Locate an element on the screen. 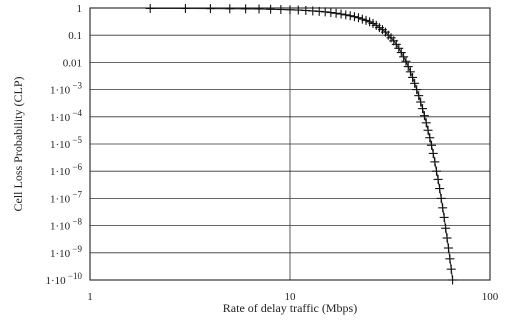  y-tick-label: 0.01 is located at coordinates (72, 63).